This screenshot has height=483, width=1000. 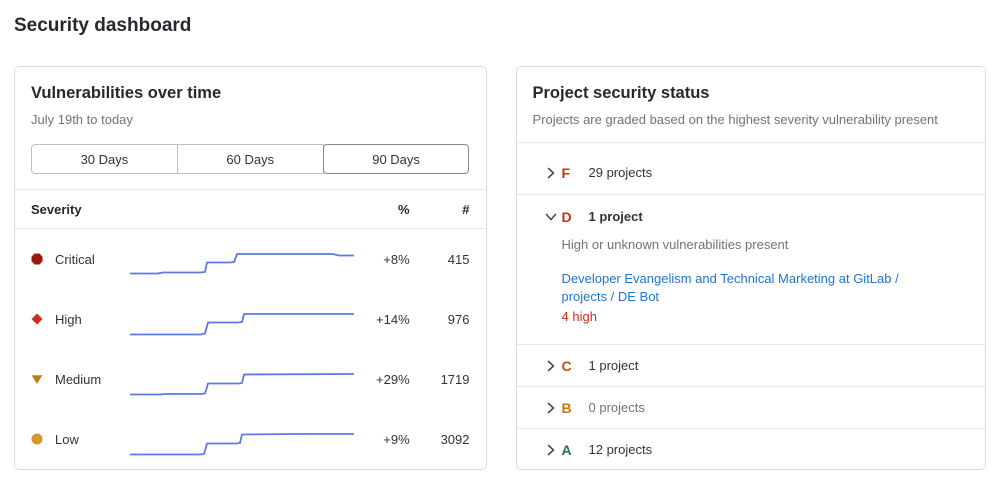 I want to click on table-row-critical: Critical +8% 415, so click(x=250, y=259).